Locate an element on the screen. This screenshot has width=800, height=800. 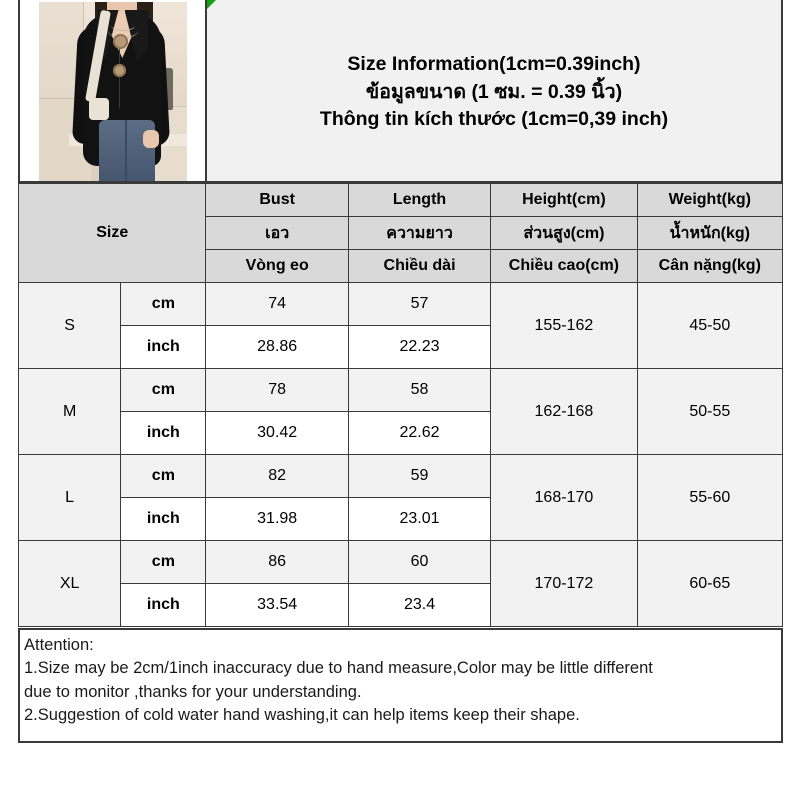
header-weight-th: น้ำหนัก(kg) is located at coordinates (710, 233).